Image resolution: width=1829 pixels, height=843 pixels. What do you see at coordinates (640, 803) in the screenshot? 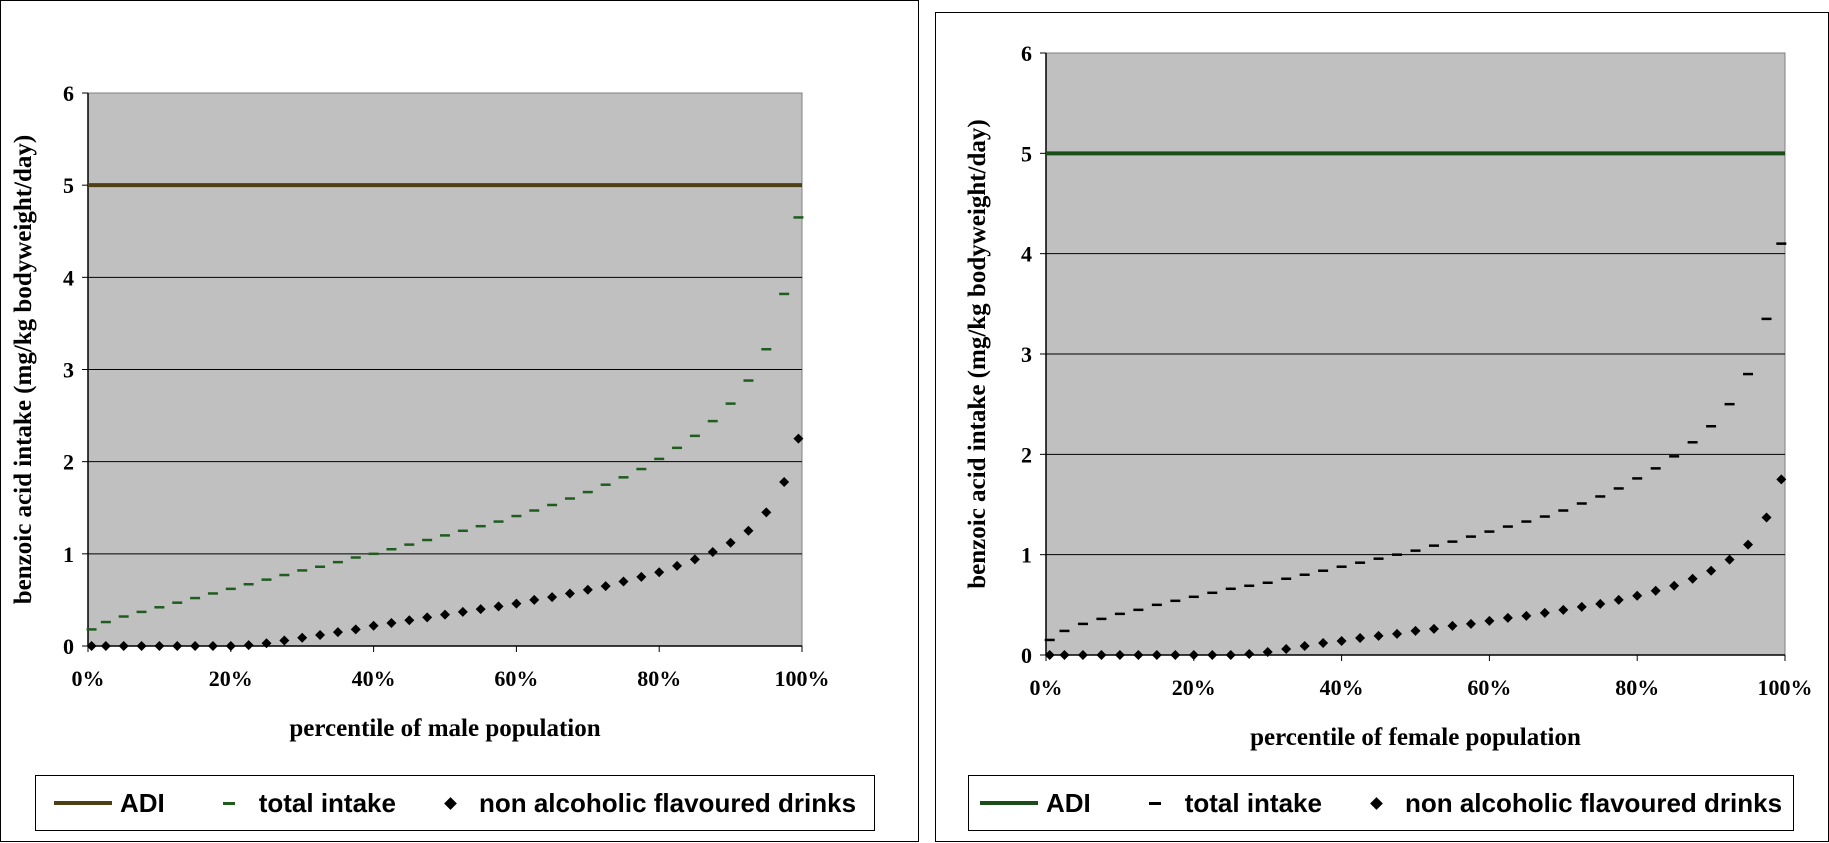
I see `legend-item-drinks: non alcoholic flavoured drinks` at bounding box center [640, 803].